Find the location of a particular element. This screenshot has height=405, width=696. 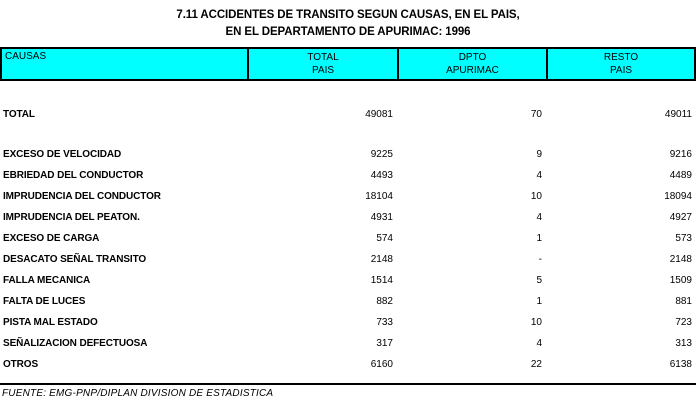

resto-pais-cell: 4927 is located at coordinates (680, 217).